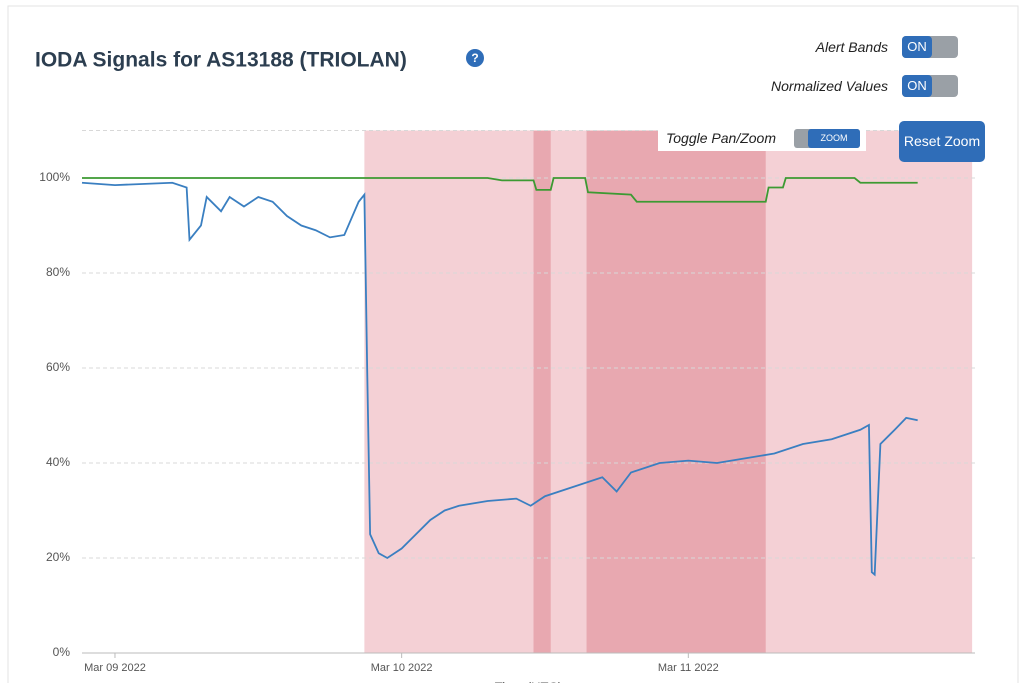 The image size is (1024, 683). I want to click on title: IODA Signals for AS13188 (TRIOLAN), so click(221, 60).